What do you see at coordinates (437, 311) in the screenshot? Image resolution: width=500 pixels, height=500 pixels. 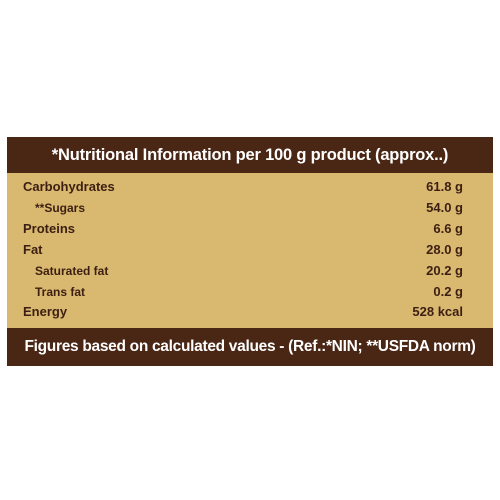 I see `nutrient-value: 528 kcal` at bounding box center [437, 311].